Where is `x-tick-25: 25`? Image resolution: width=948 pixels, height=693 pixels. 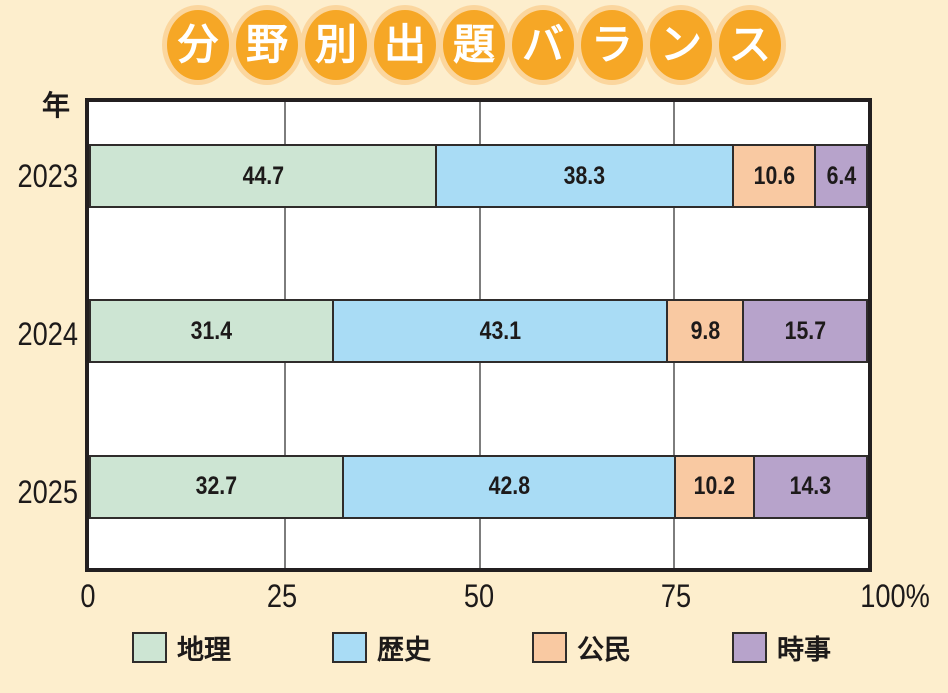
x-tick-25: 25 is located at coordinates (282, 596).